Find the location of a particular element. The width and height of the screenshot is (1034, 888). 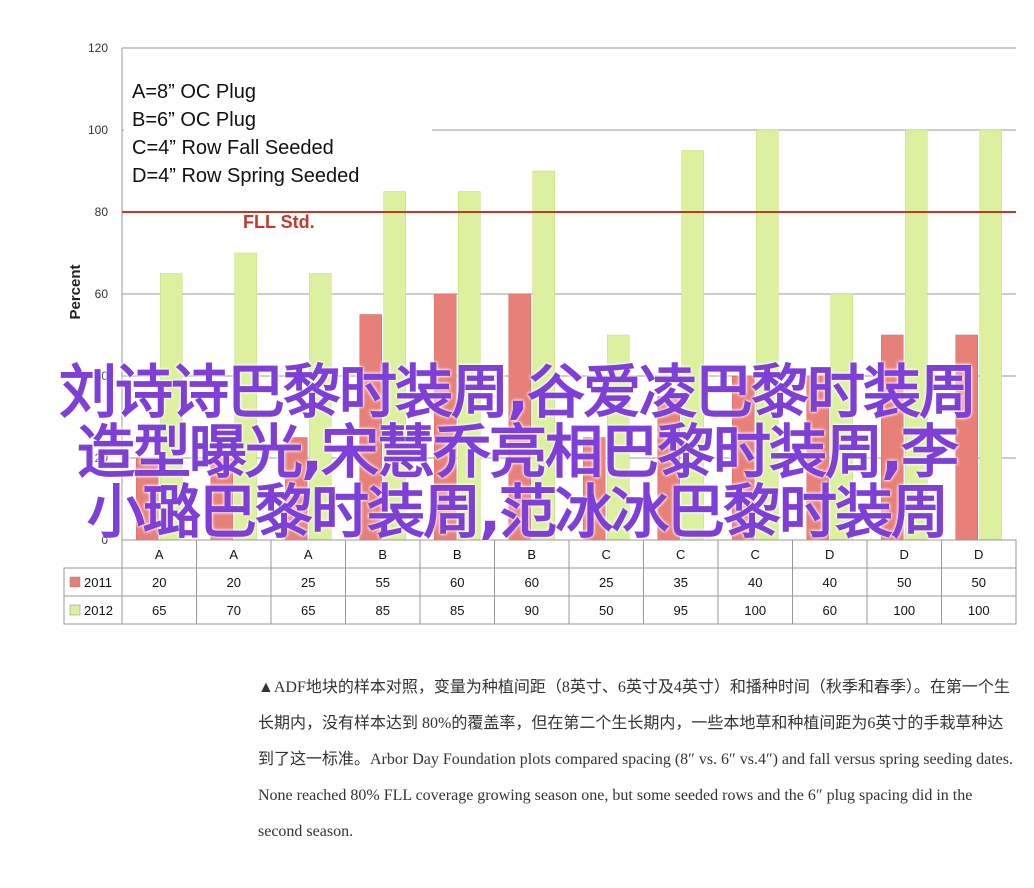

table-row-2011 is located at coordinates (540, 582).